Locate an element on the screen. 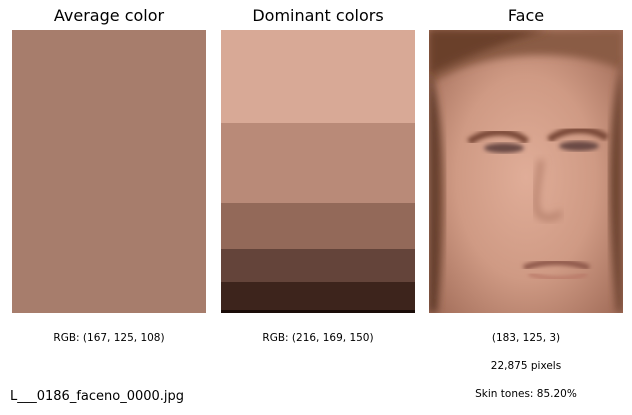  dominant-colors-title: Dominant colors is located at coordinates (318, 15).